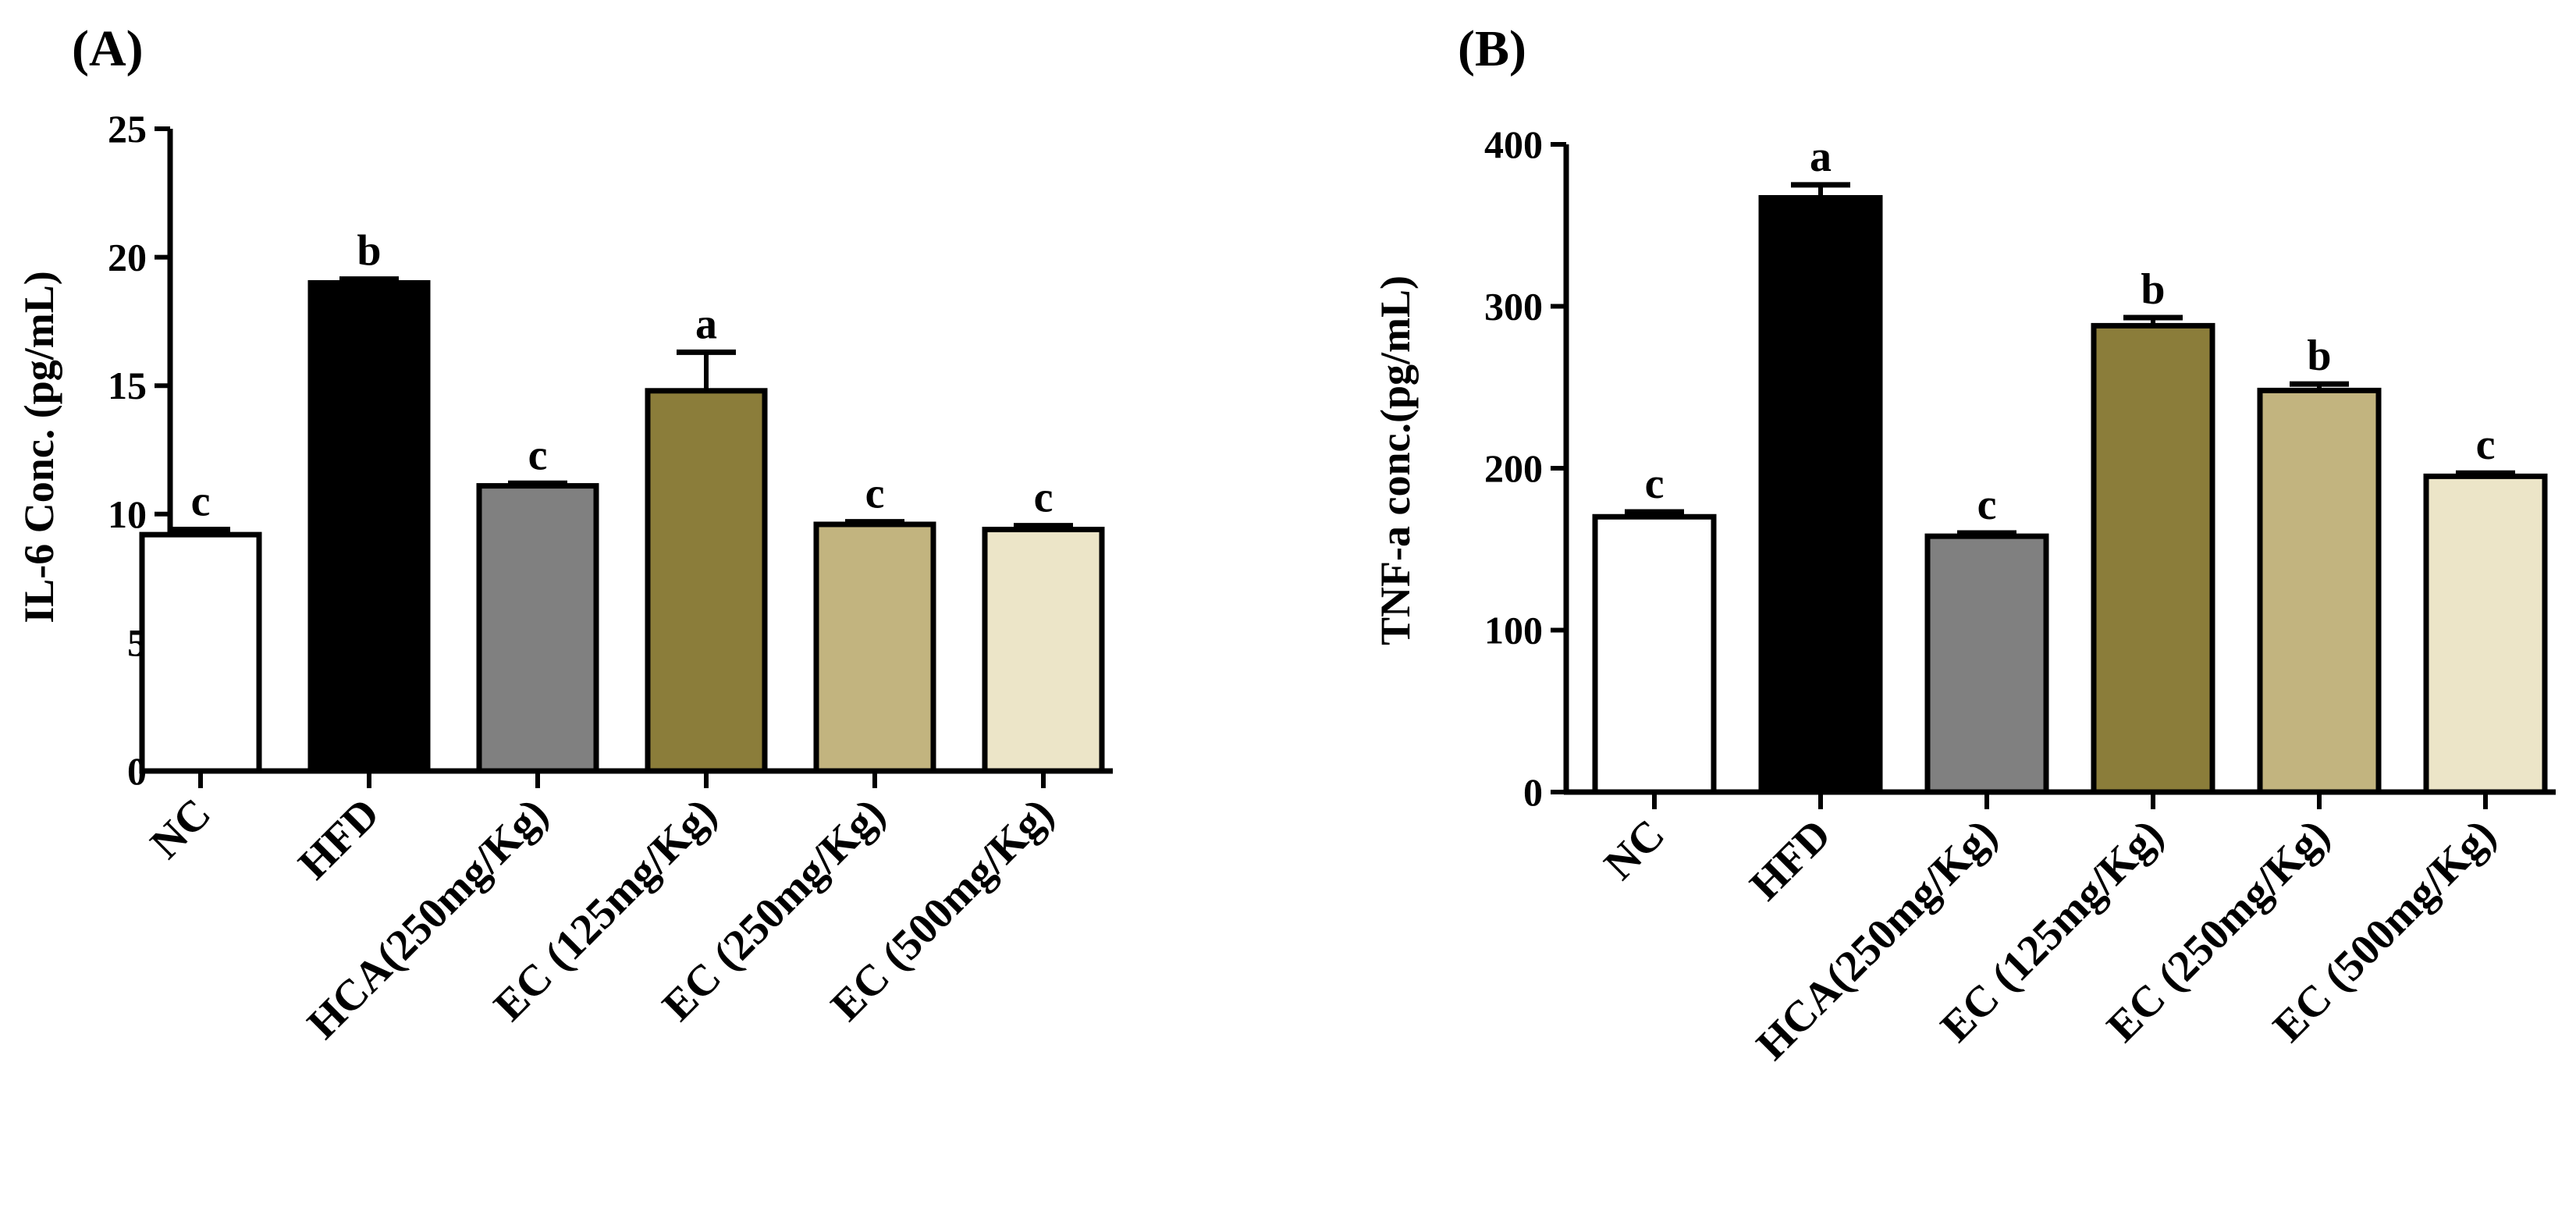 Image resolution: width=2576 pixels, height=1208 pixels. Describe the element at coordinates (1395, 460) in the screenshot. I see `panel-b-y-axis-title: TNF-a conc.(pg/mL)` at that location.